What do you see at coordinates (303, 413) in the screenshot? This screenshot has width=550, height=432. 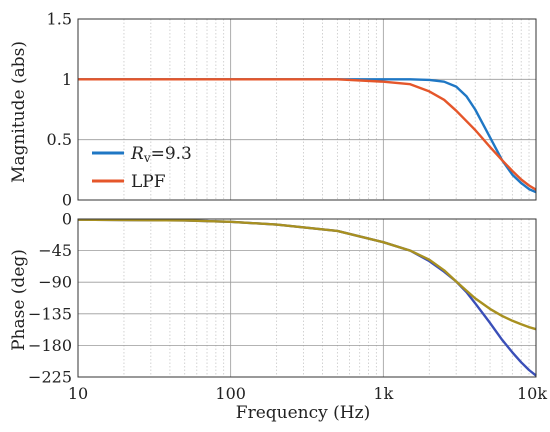 I see `frequency-xlabel: Frequency (Hz)` at bounding box center [303, 413].